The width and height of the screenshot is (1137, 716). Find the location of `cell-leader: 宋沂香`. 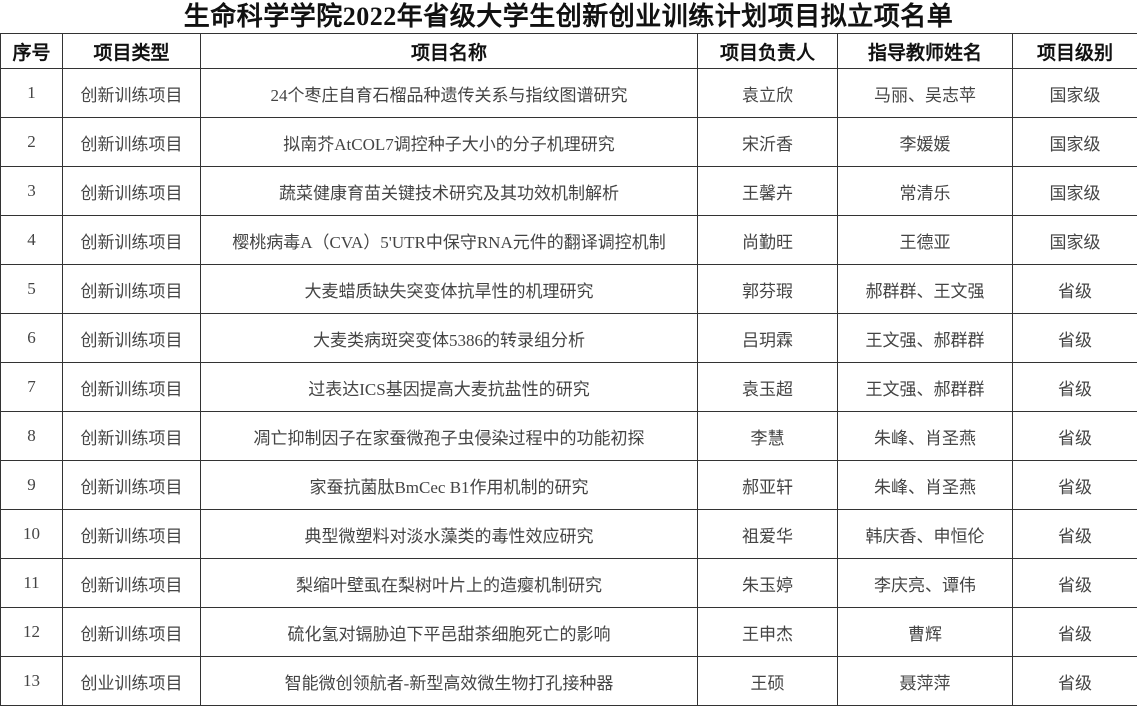

cell-leader: 宋沂香 is located at coordinates (767, 142).